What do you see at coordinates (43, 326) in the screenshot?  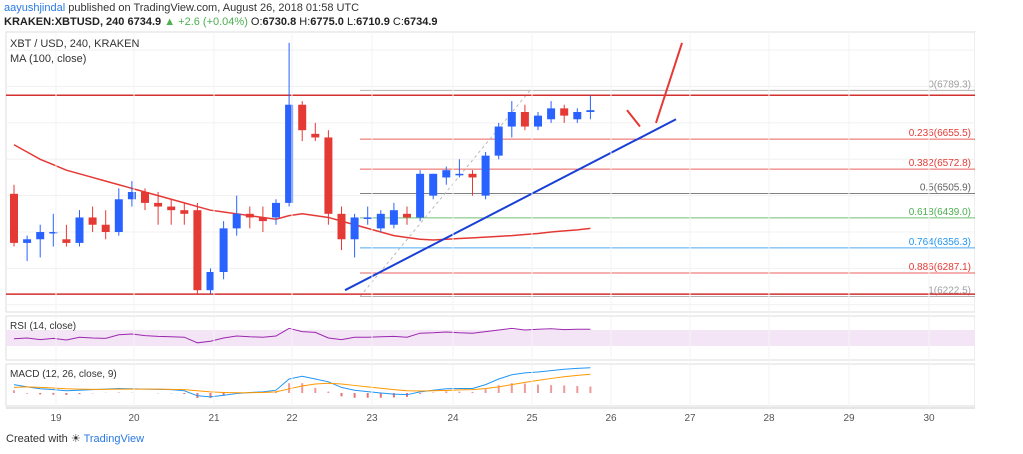 I see `rsi-legend: RSI (14, close)` at bounding box center [43, 326].